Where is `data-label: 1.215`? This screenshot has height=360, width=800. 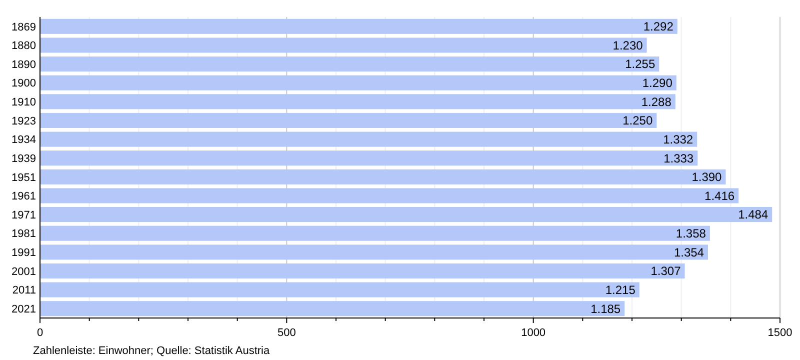 data-label: 1.215 is located at coordinates (620, 289).